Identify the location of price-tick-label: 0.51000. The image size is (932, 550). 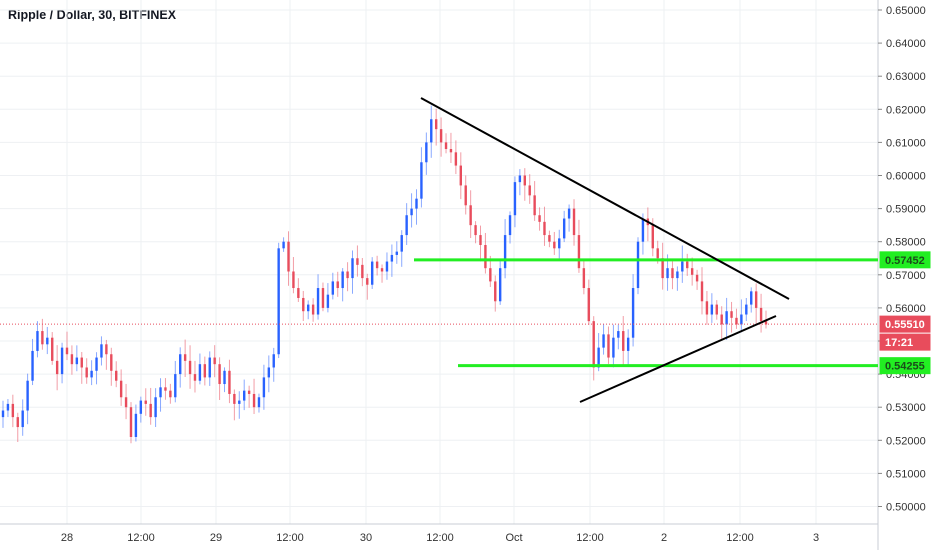
(906, 474).